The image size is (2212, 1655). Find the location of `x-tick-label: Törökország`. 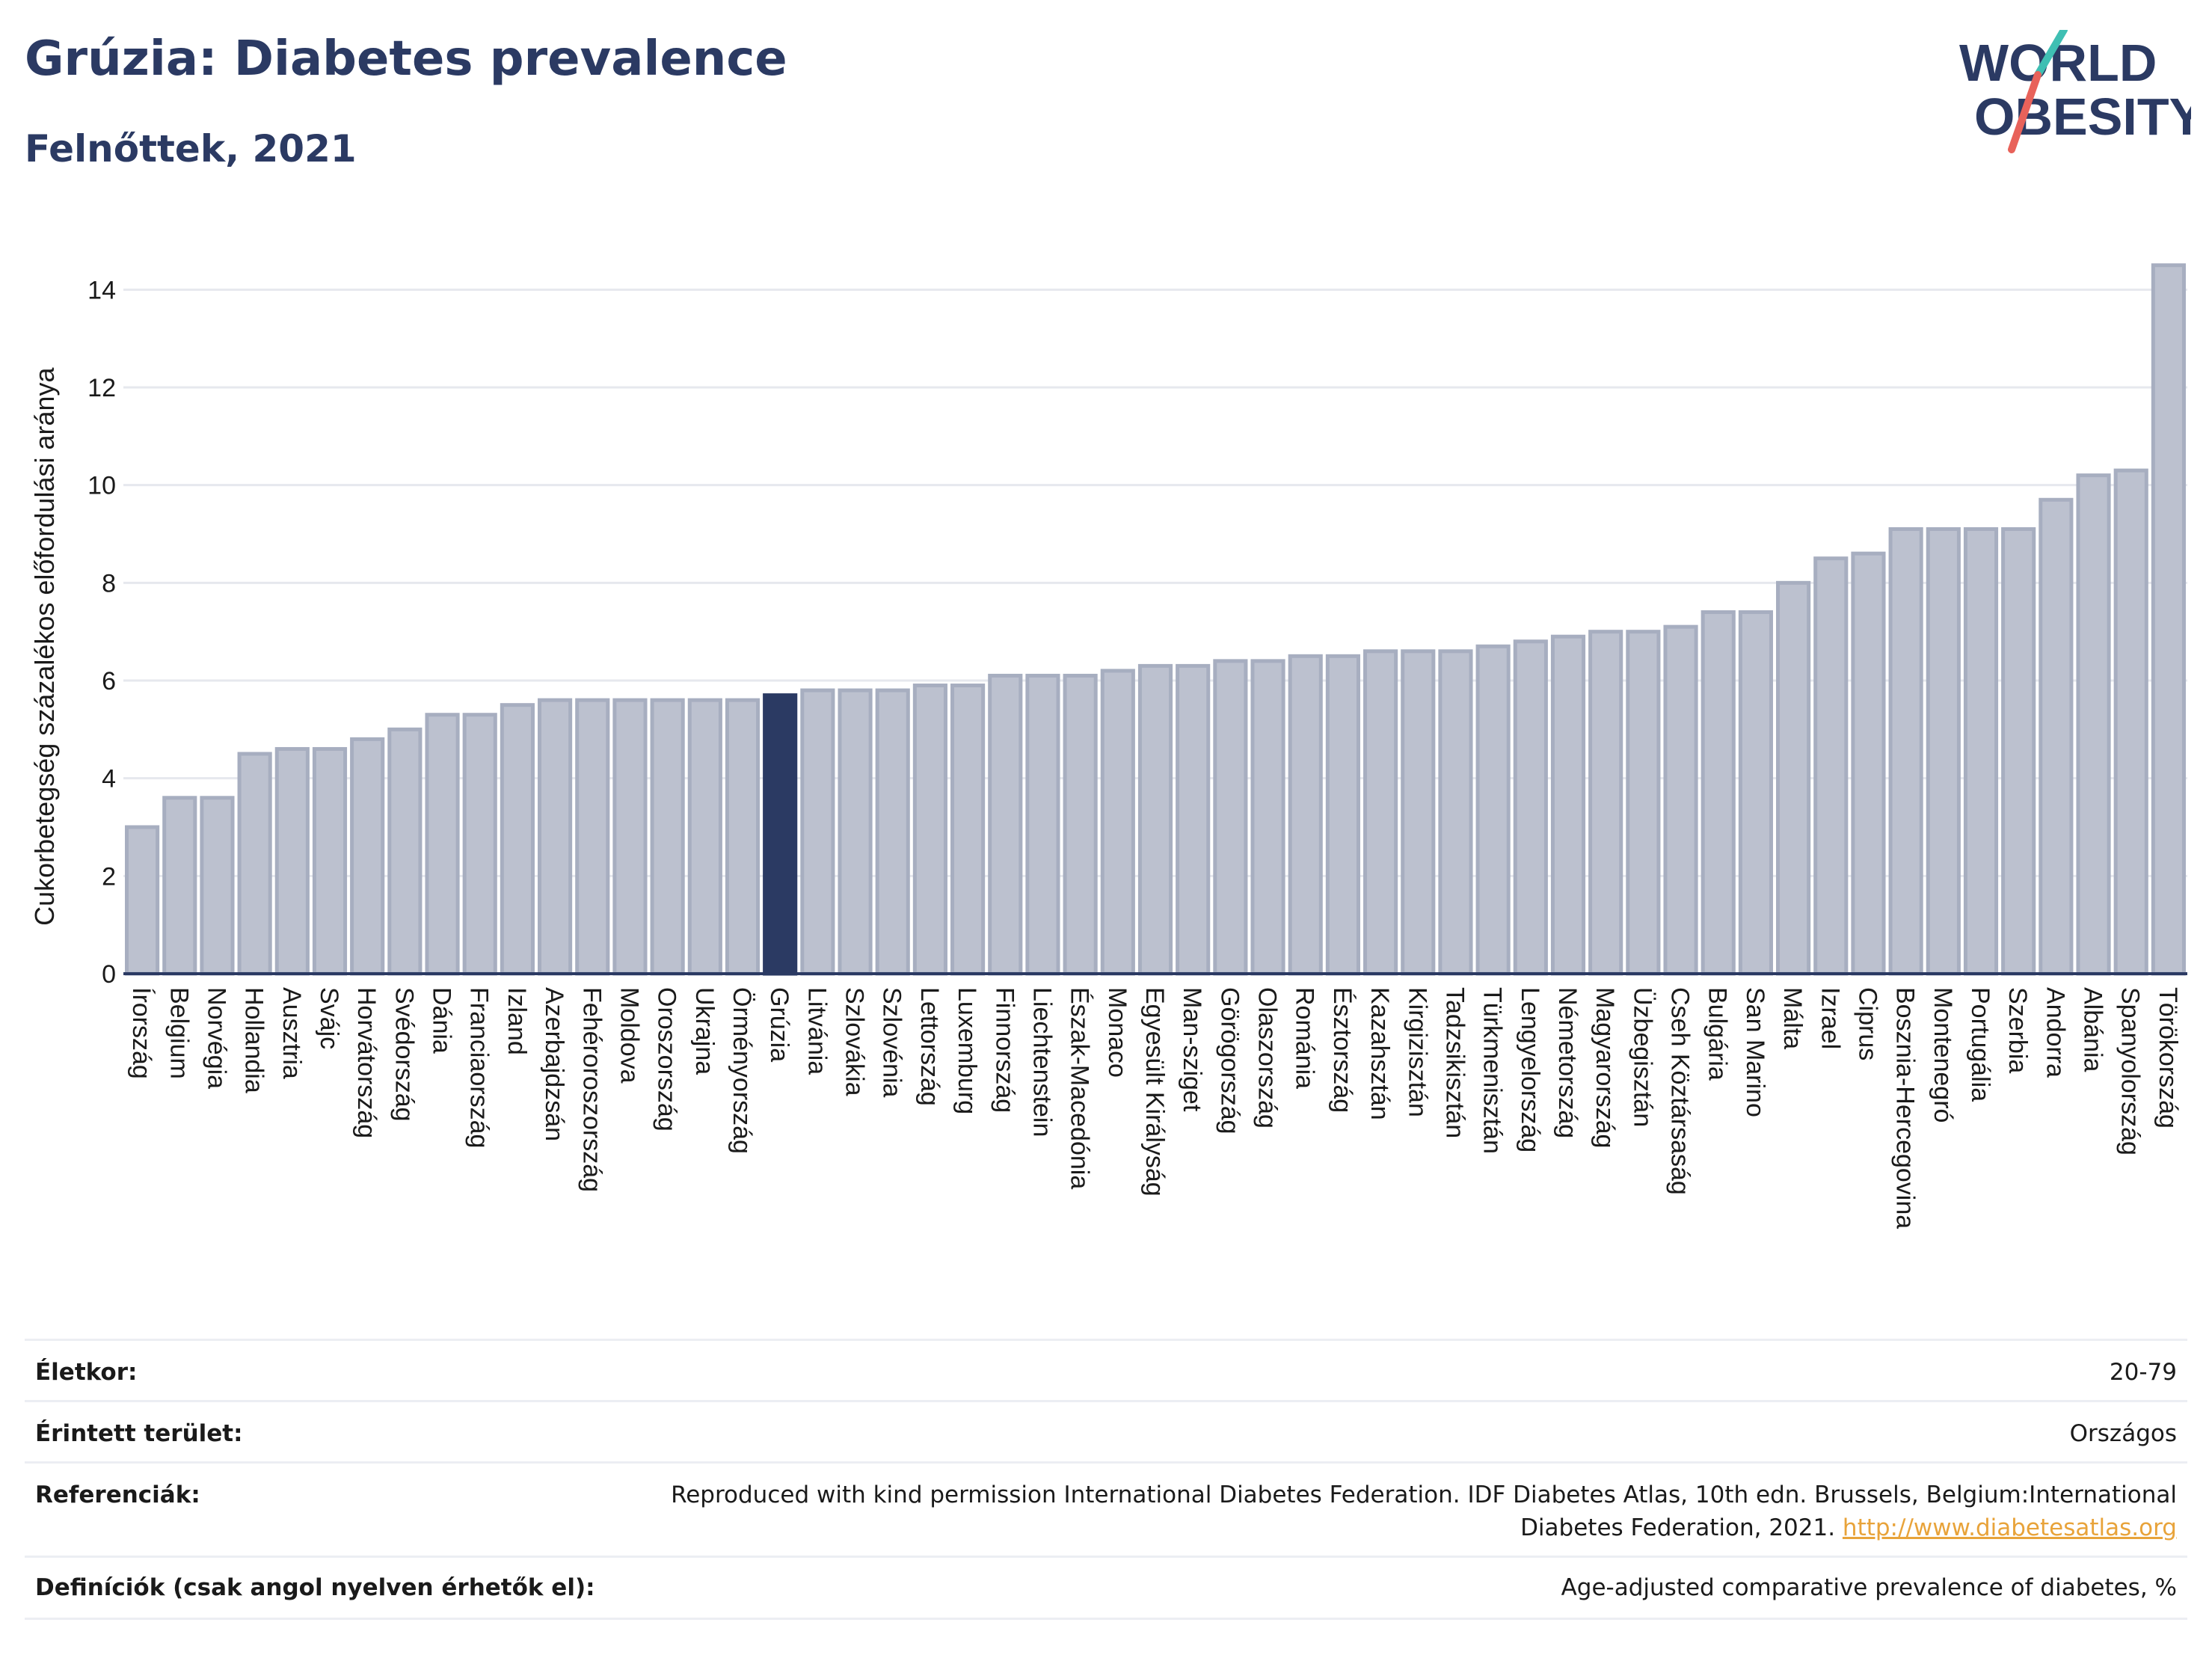

x-tick-label: Törökország is located at coordinates (2168, 1058).